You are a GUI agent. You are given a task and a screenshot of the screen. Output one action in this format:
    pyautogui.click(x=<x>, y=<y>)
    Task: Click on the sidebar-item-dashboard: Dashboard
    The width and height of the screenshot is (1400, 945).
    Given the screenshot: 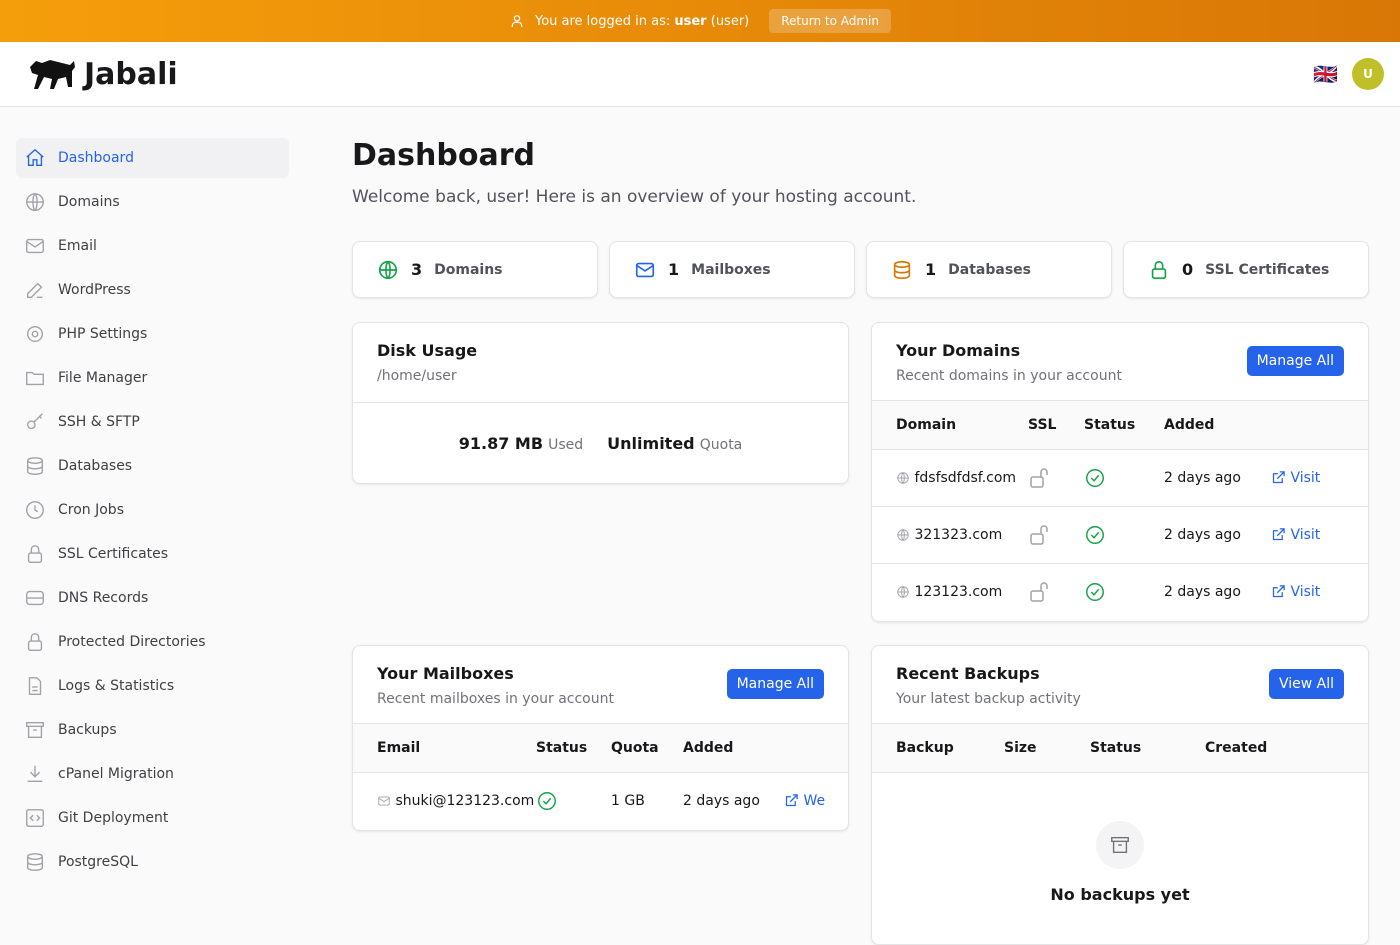 What is the action you would take?
    pyautogui.click(x=152, y=158)
    